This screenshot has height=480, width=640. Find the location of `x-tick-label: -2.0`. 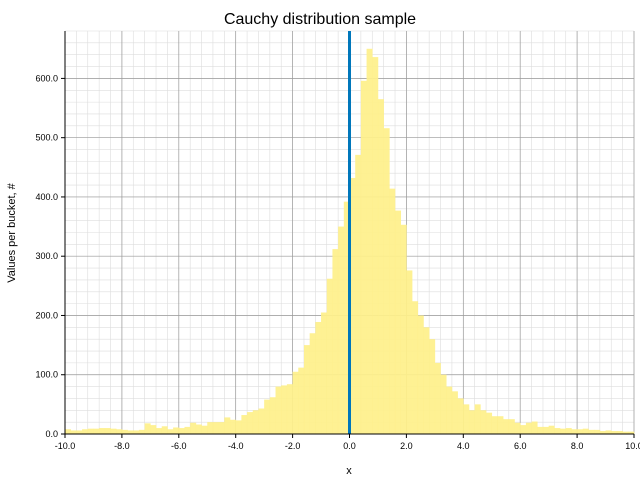

x-tick-label: -2.0 is located at coordinates (293, 446).